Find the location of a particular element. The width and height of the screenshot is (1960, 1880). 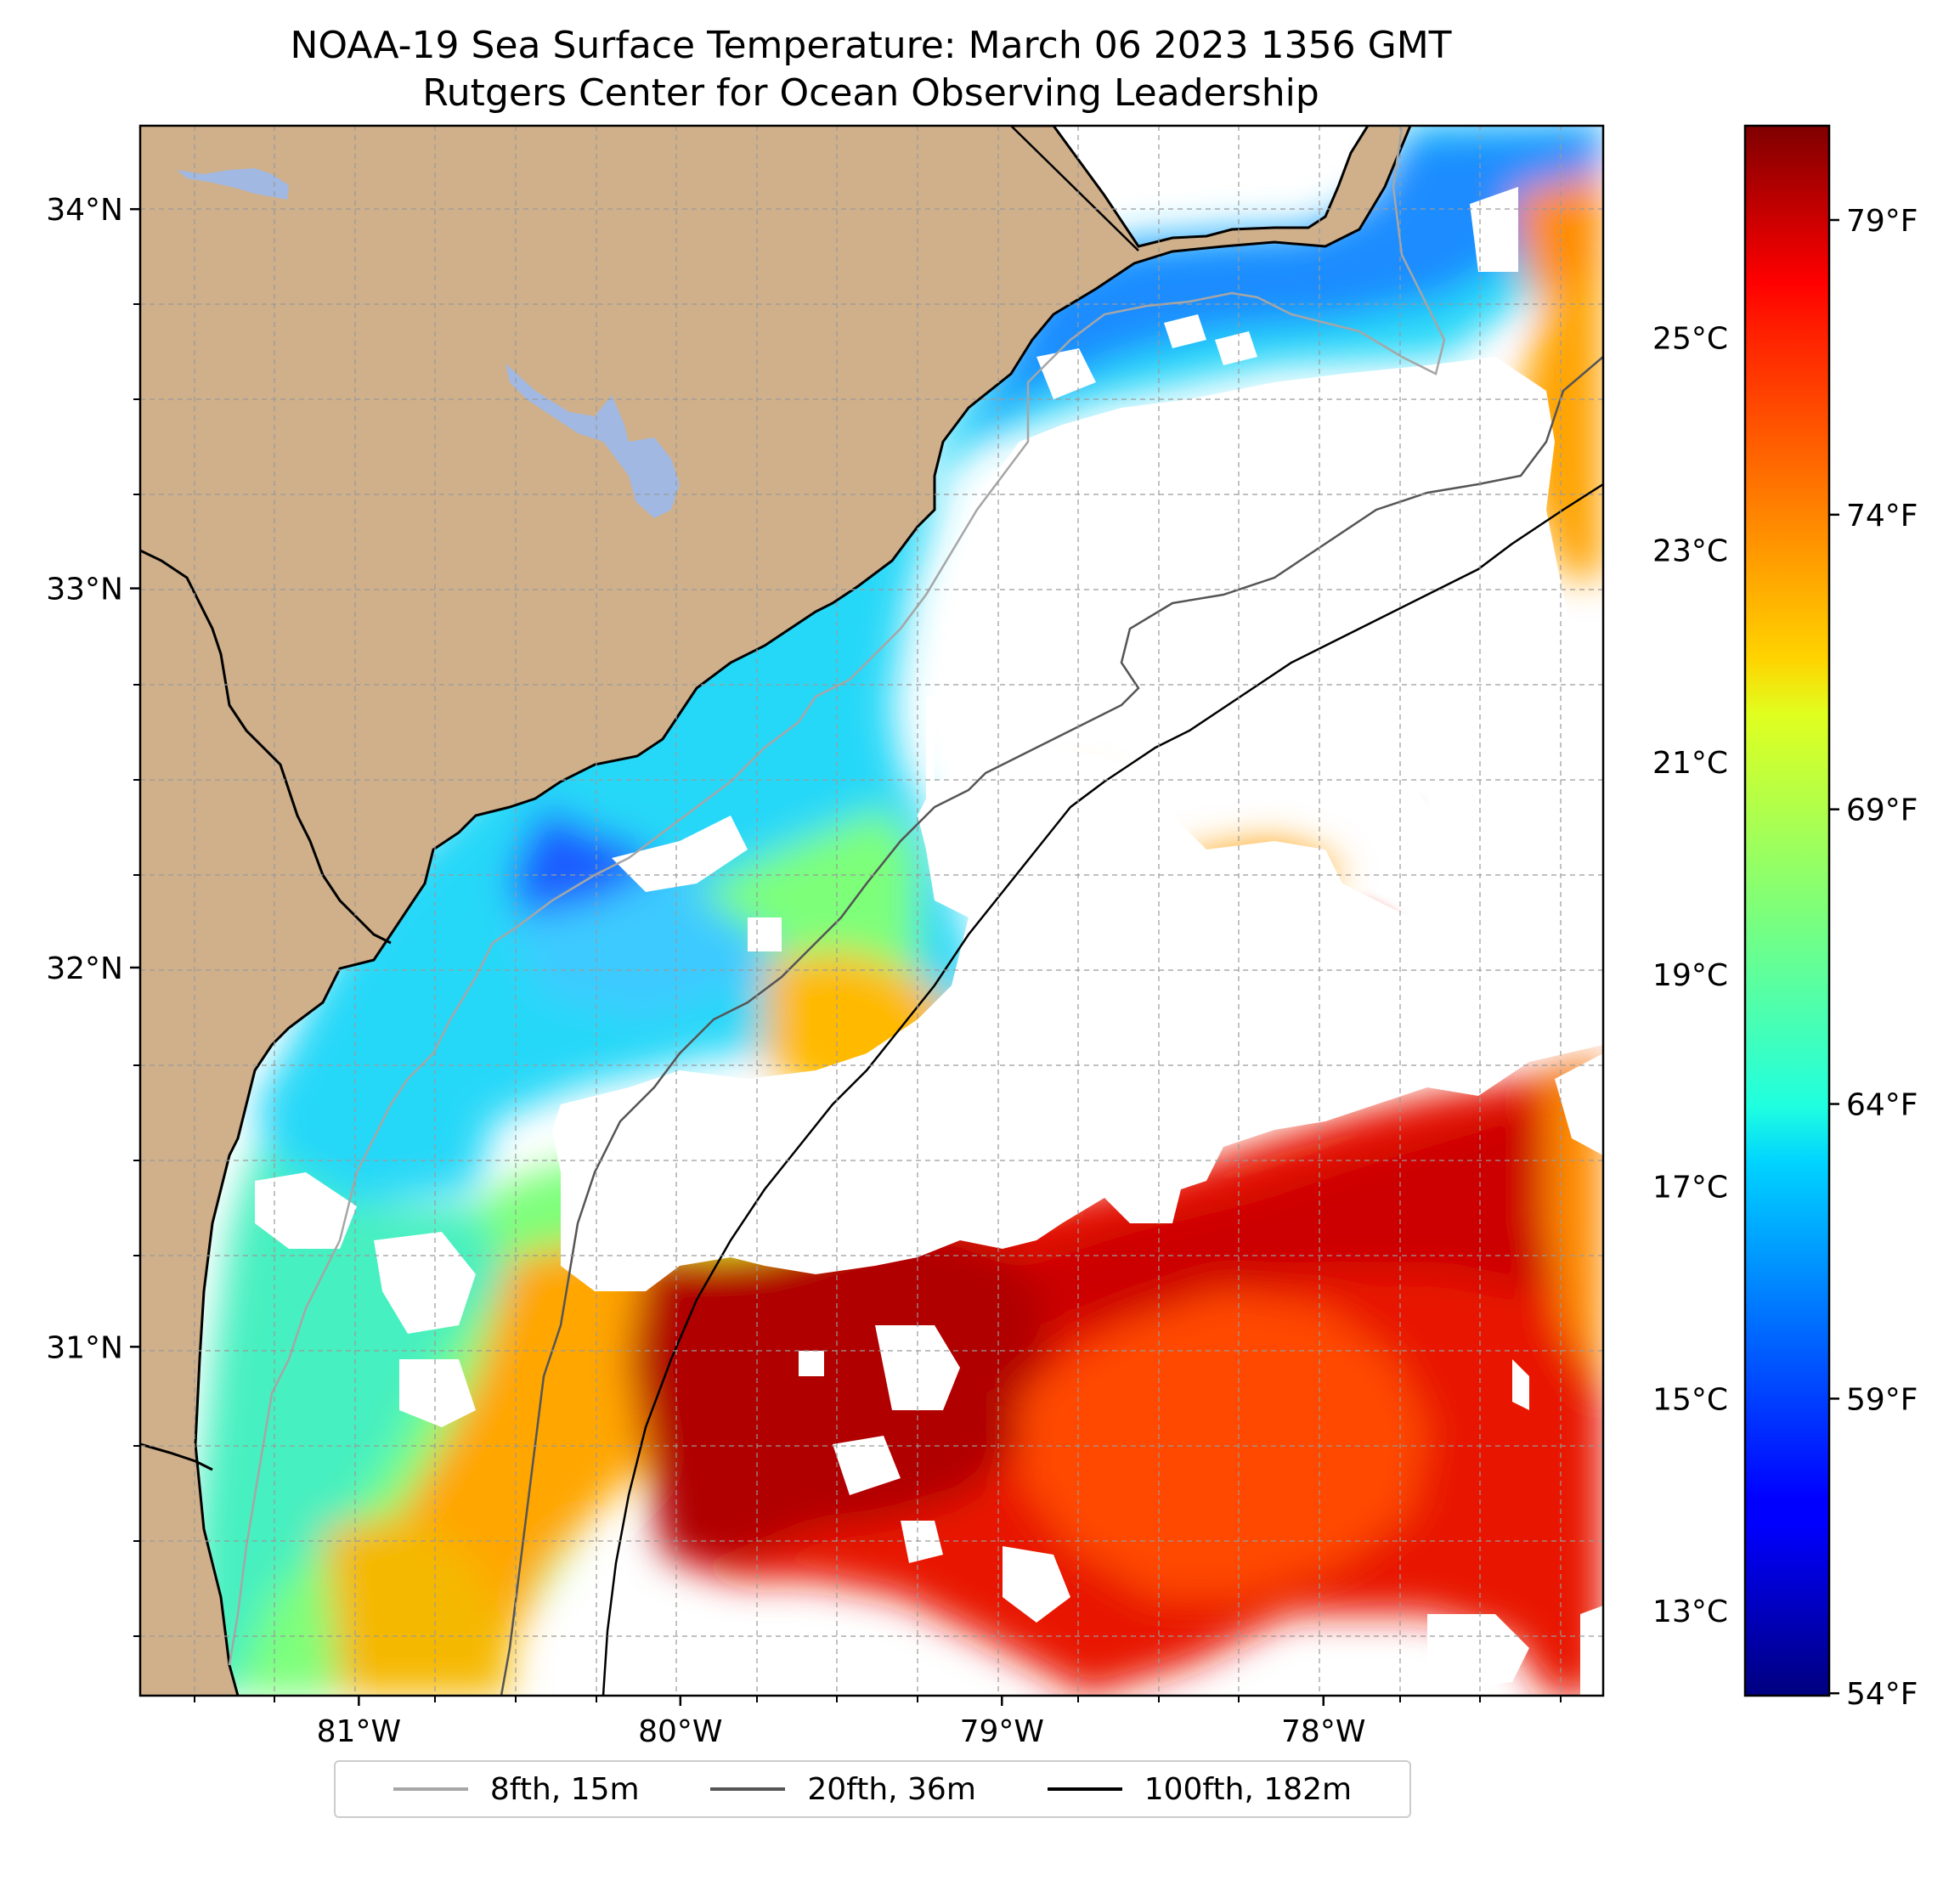

latitude-axis: 34°N 33°N 32°N 31°N is located at coordinates (93, 779).